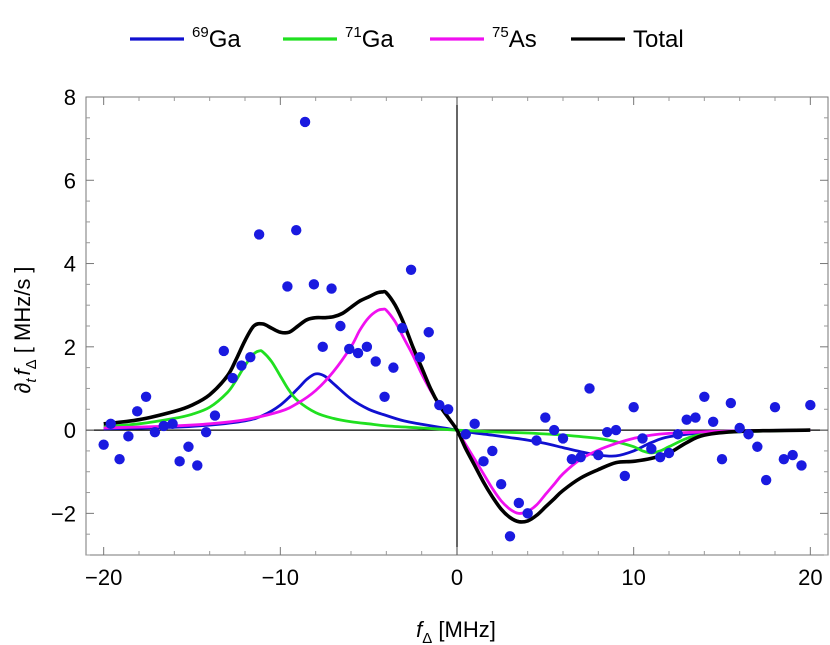 This screenshot has width=830, height=645. I want to click on y-tick-label: 6, so click(70, 180).